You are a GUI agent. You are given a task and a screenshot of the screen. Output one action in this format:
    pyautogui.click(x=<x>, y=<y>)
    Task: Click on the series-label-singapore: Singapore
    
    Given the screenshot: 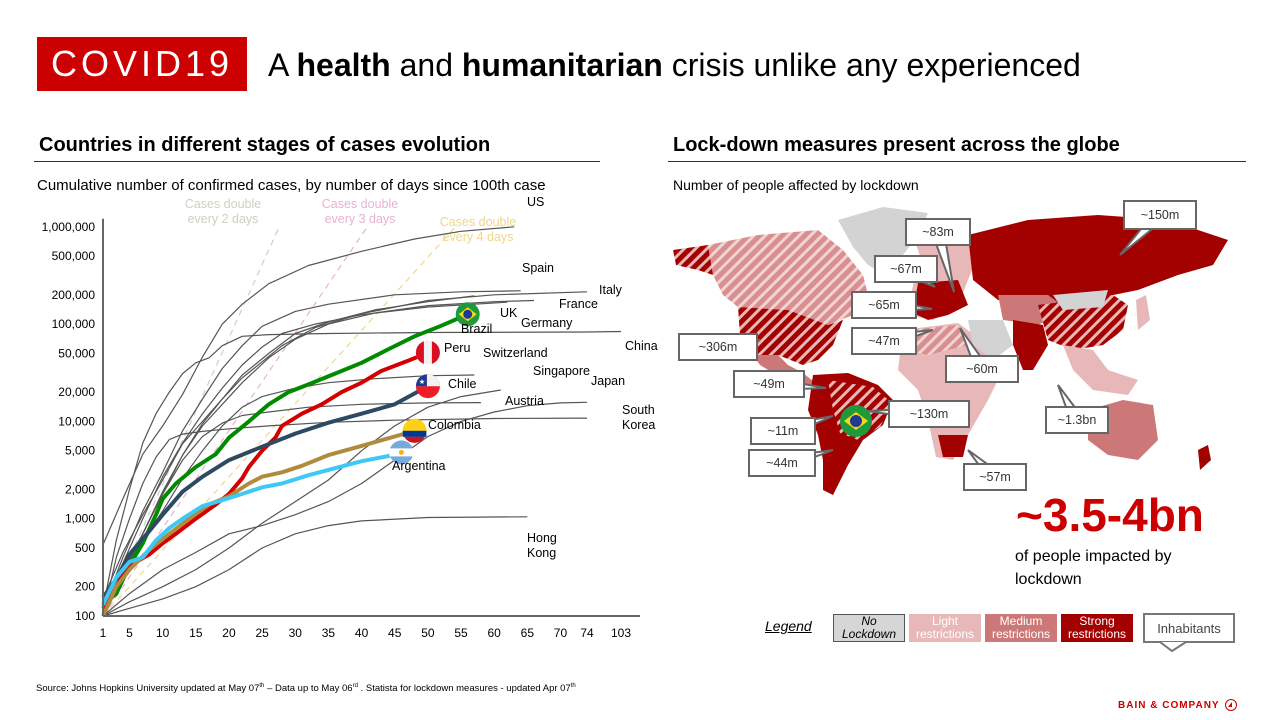 What is the action you would take?
    pyautogui.click(x=561, y=371)
    